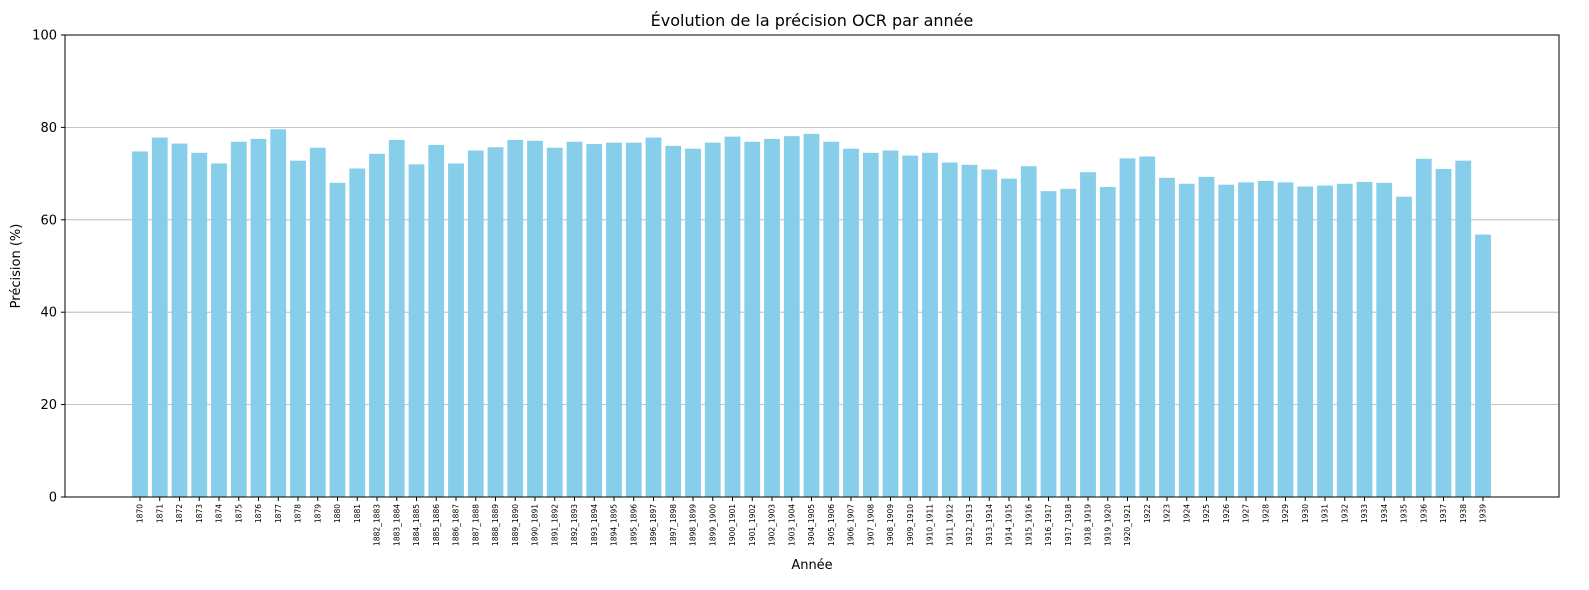 The image size is (1589, 590). I want to click on x-tick-label: 1923, so click(1167, 513).